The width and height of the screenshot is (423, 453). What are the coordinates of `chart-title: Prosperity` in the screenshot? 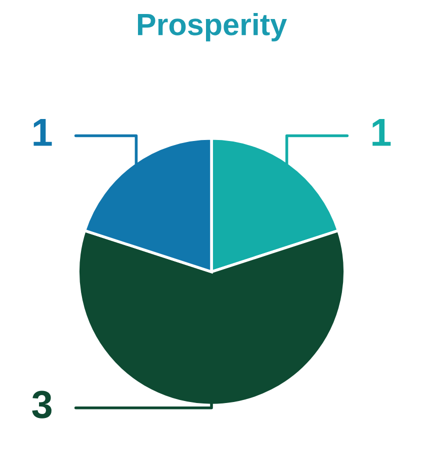 It's located at (212, 27).